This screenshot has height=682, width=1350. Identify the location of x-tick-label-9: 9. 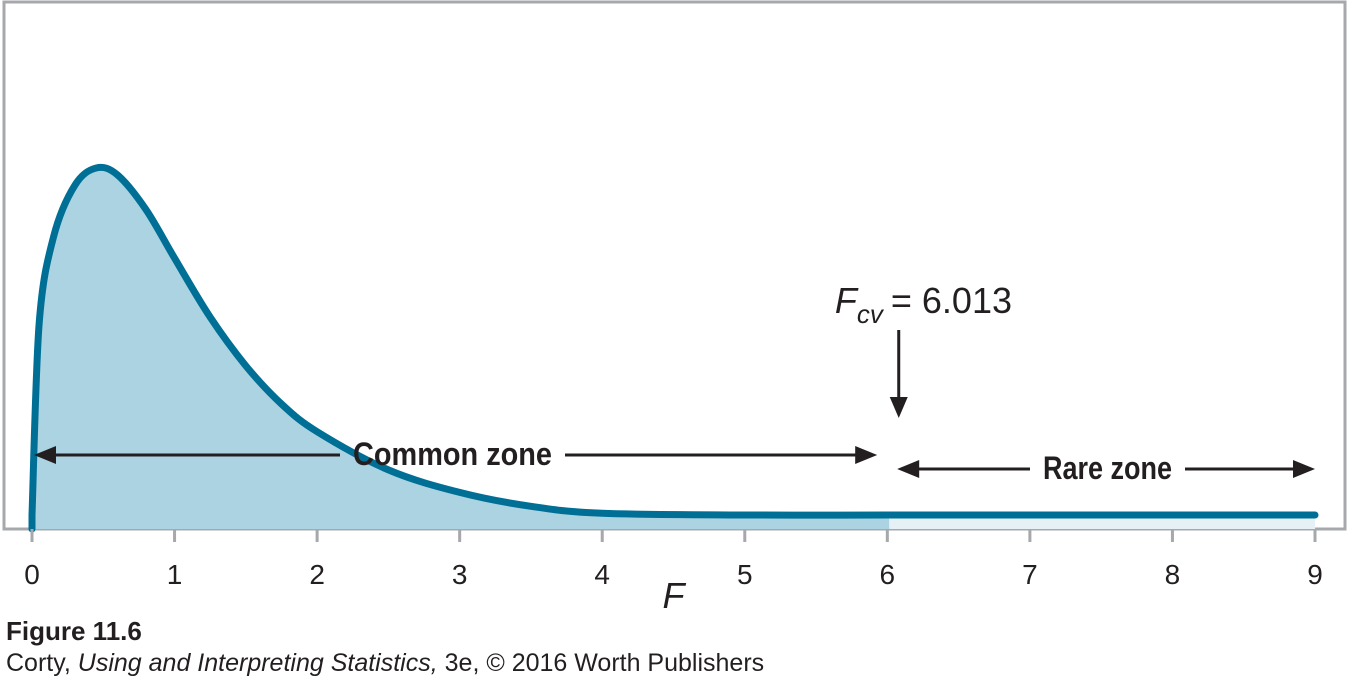
(1315, 574).